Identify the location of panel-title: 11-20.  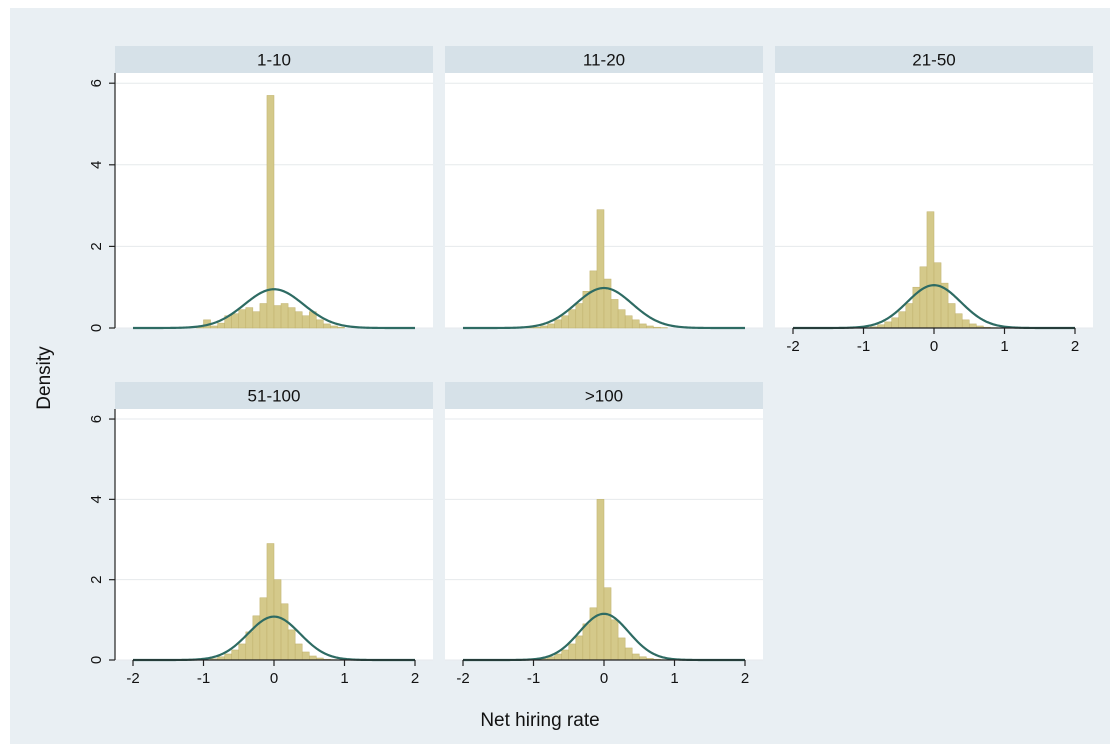
(604, 60).